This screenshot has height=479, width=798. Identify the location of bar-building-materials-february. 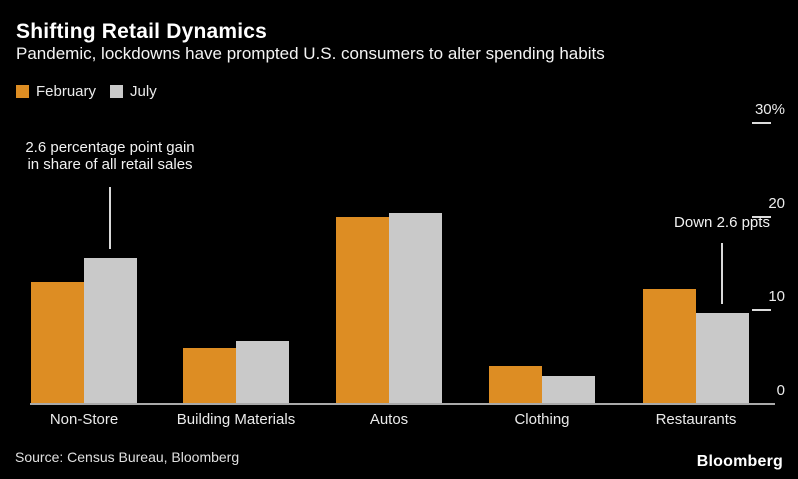
(209, 375).